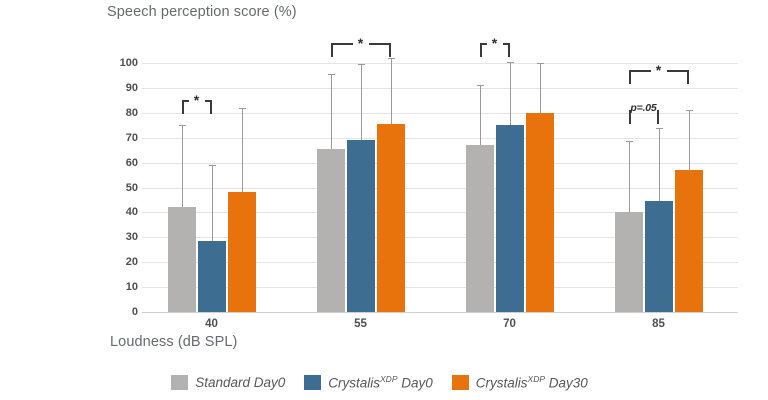 The height and width of the screenshot is (400, 768). I want to click on y-tick-label: 80, so click(131, 112).